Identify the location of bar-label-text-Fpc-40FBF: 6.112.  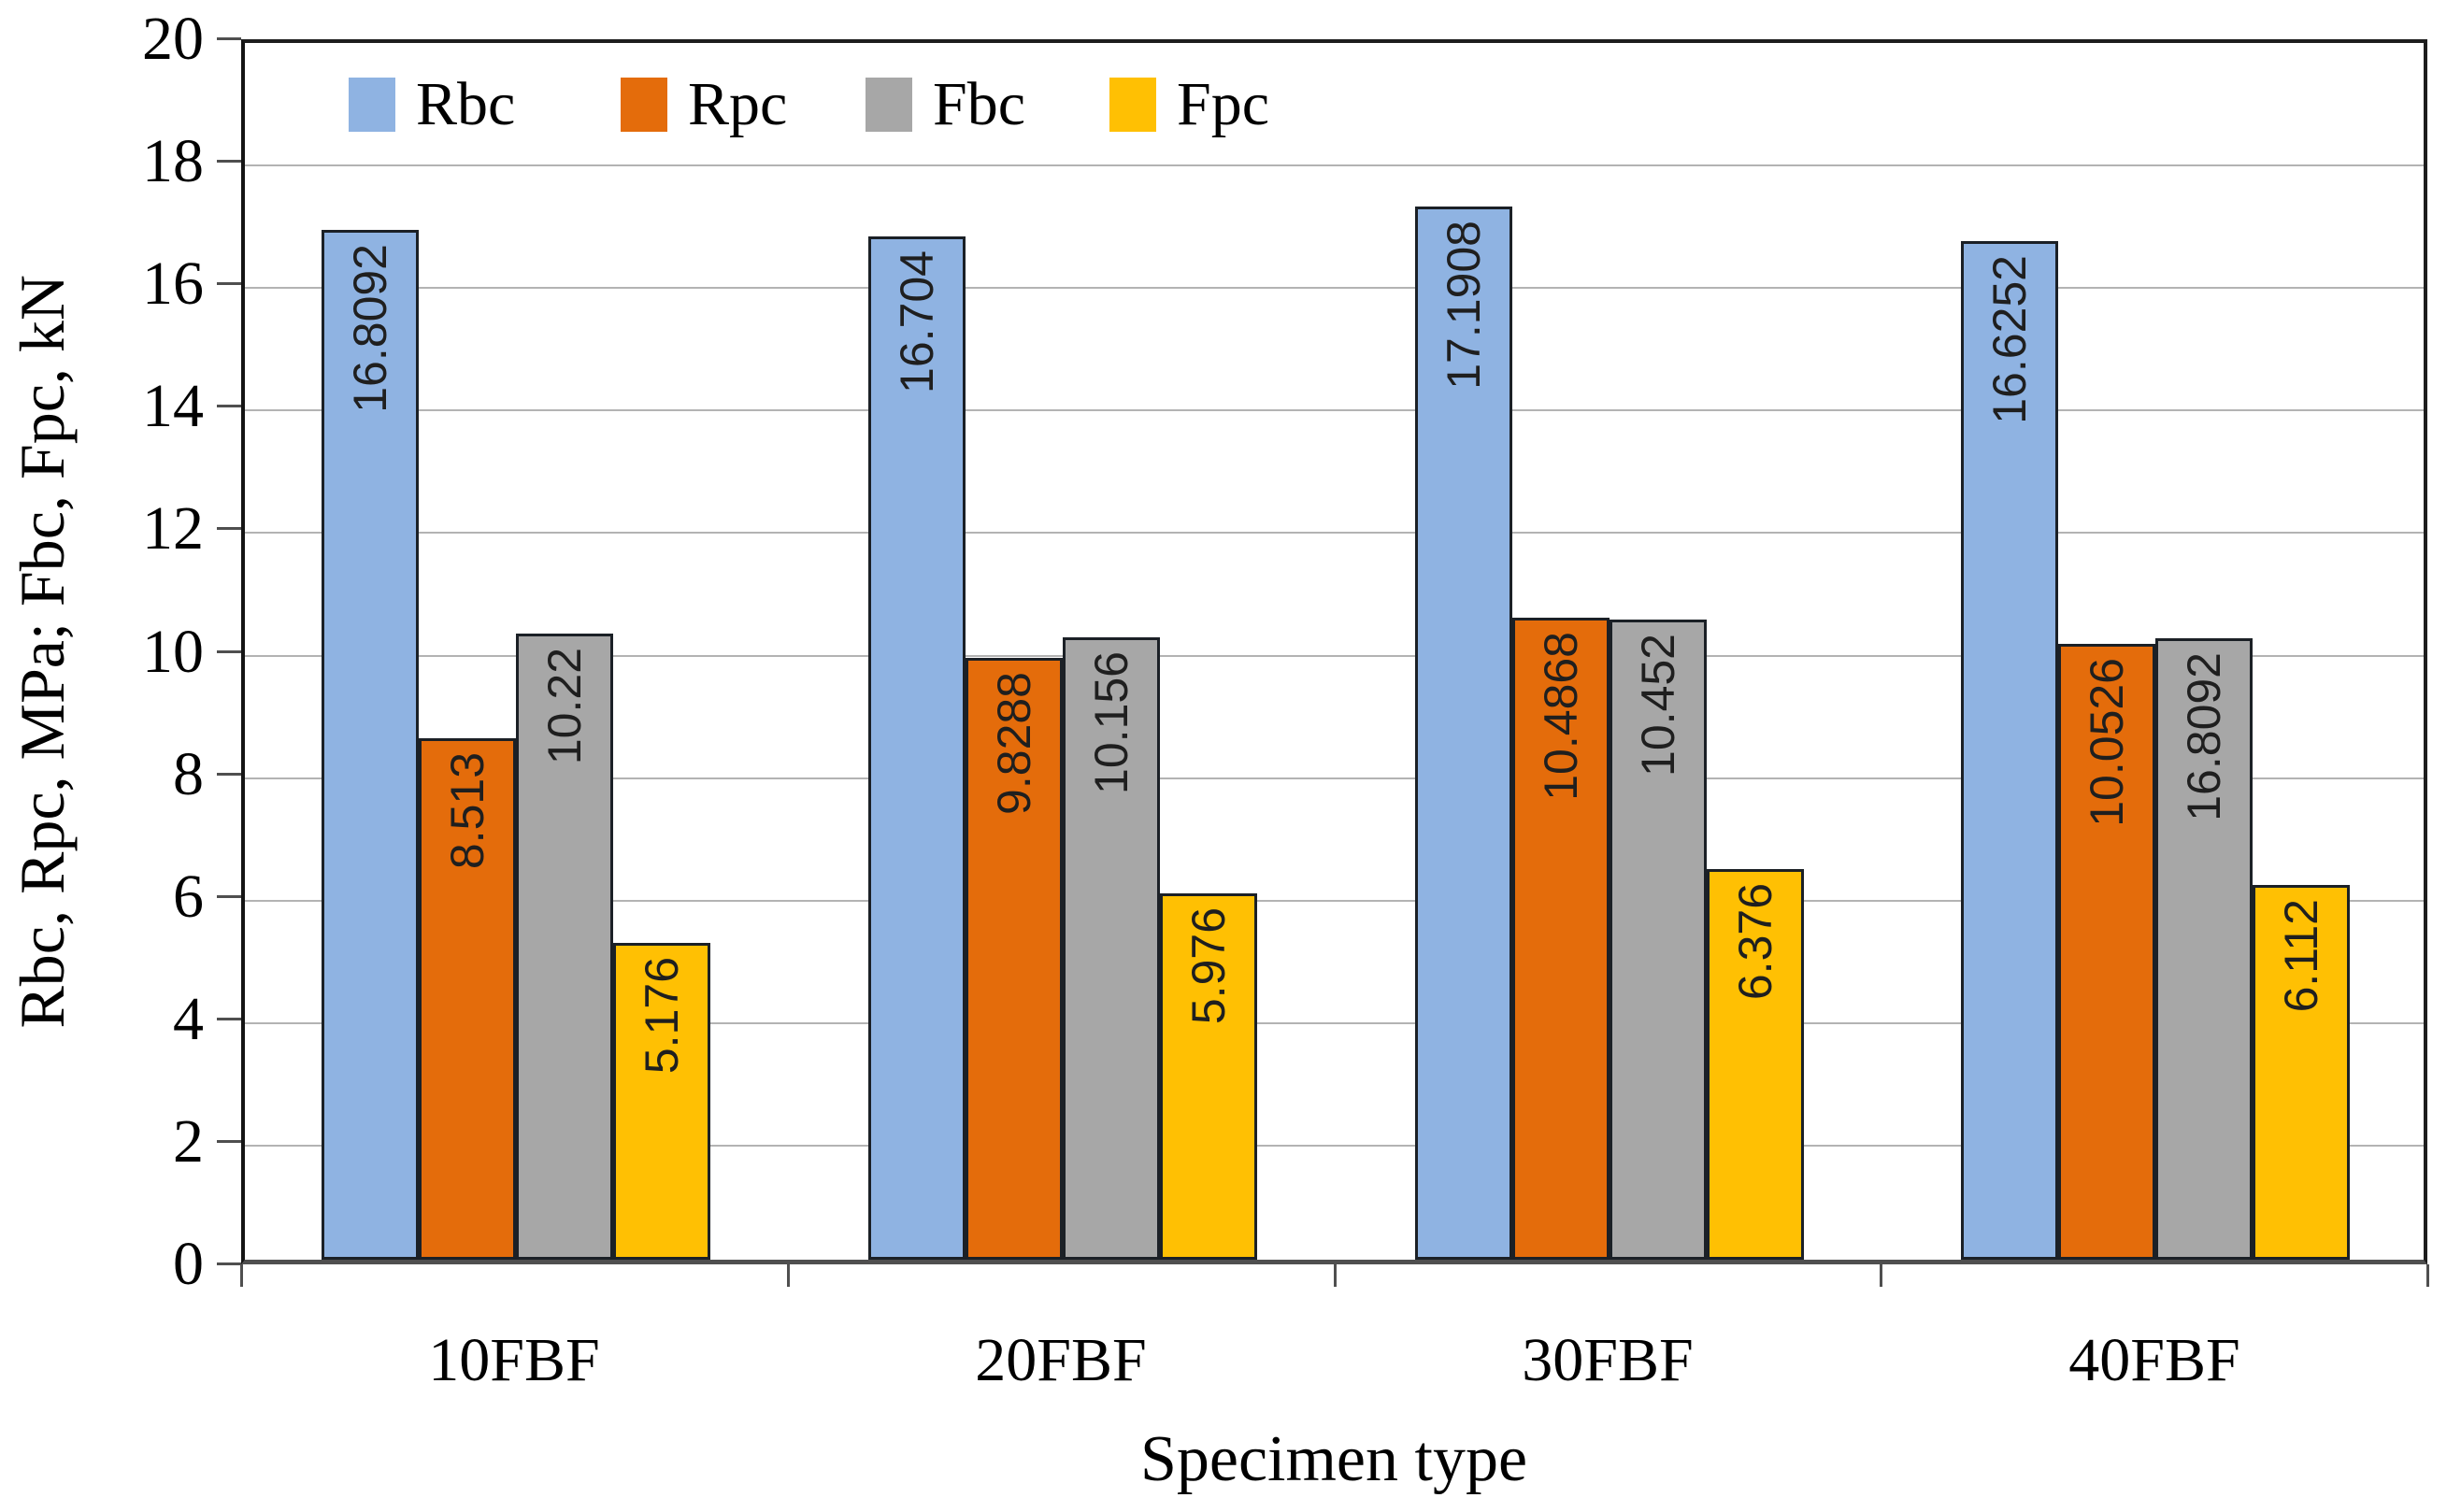
(2301, 956).